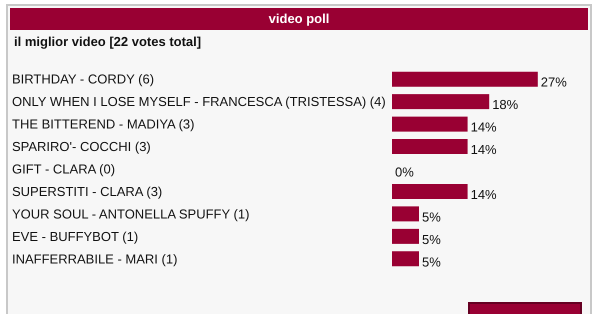 The image size is (600, 314). What do you see at coordinates (103, 124) in the screenshot?
I see `y-tick-label: THE BITTEREND - MADIYA (3)` at bounding box center [103, 124].